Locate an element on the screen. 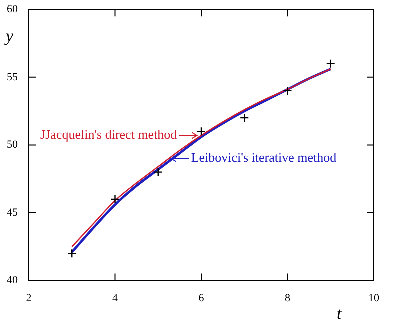  annotation: JJacquelin's direct method is located at coordinates (109, 134).